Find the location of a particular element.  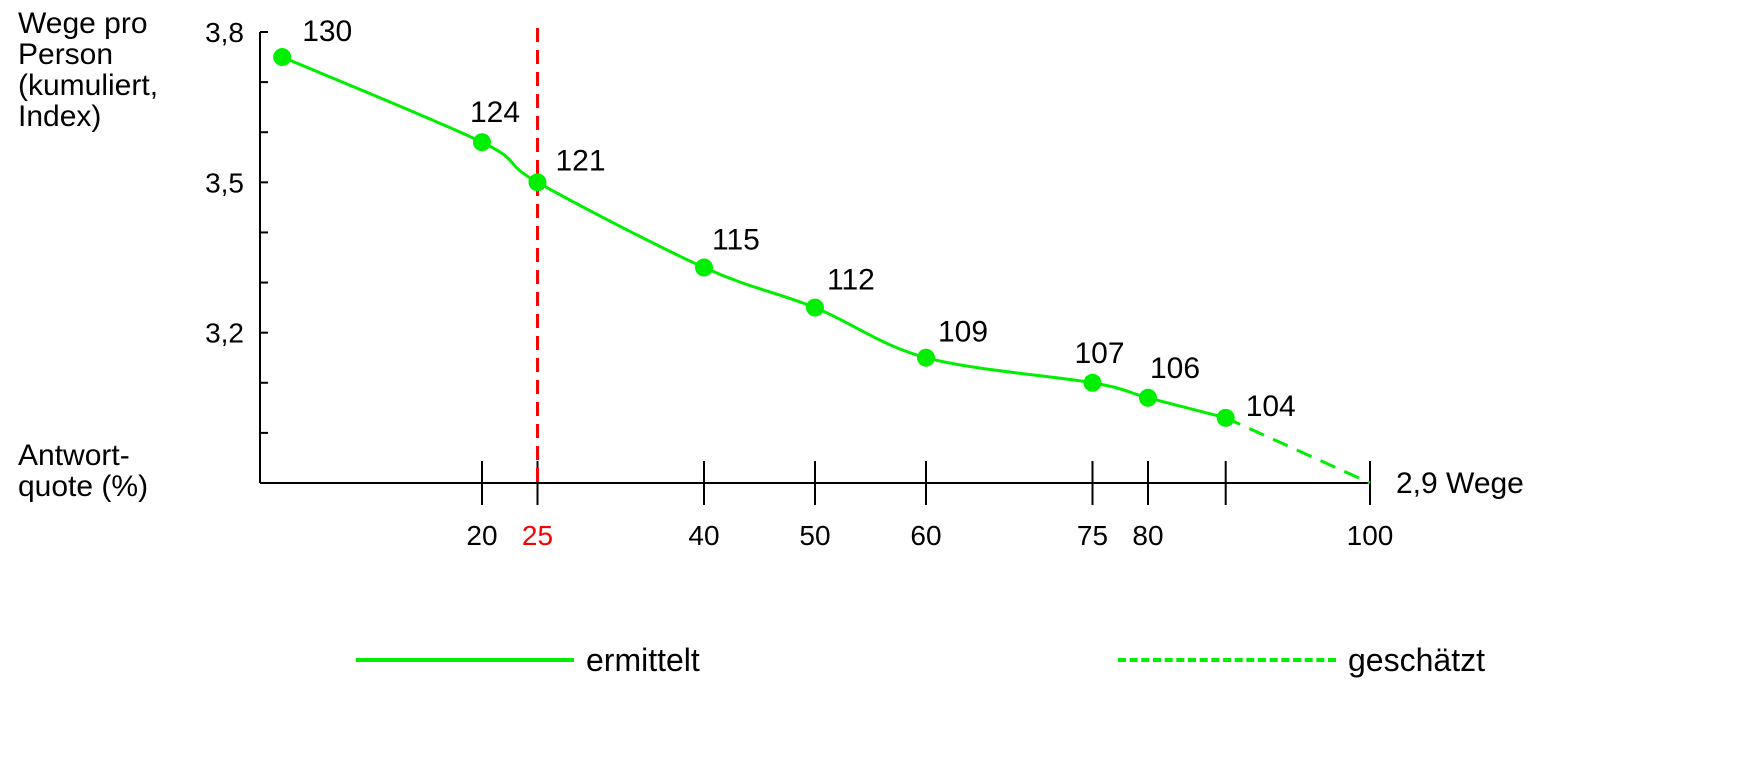

data-label: 104 is located at coordinates (1271, 406).